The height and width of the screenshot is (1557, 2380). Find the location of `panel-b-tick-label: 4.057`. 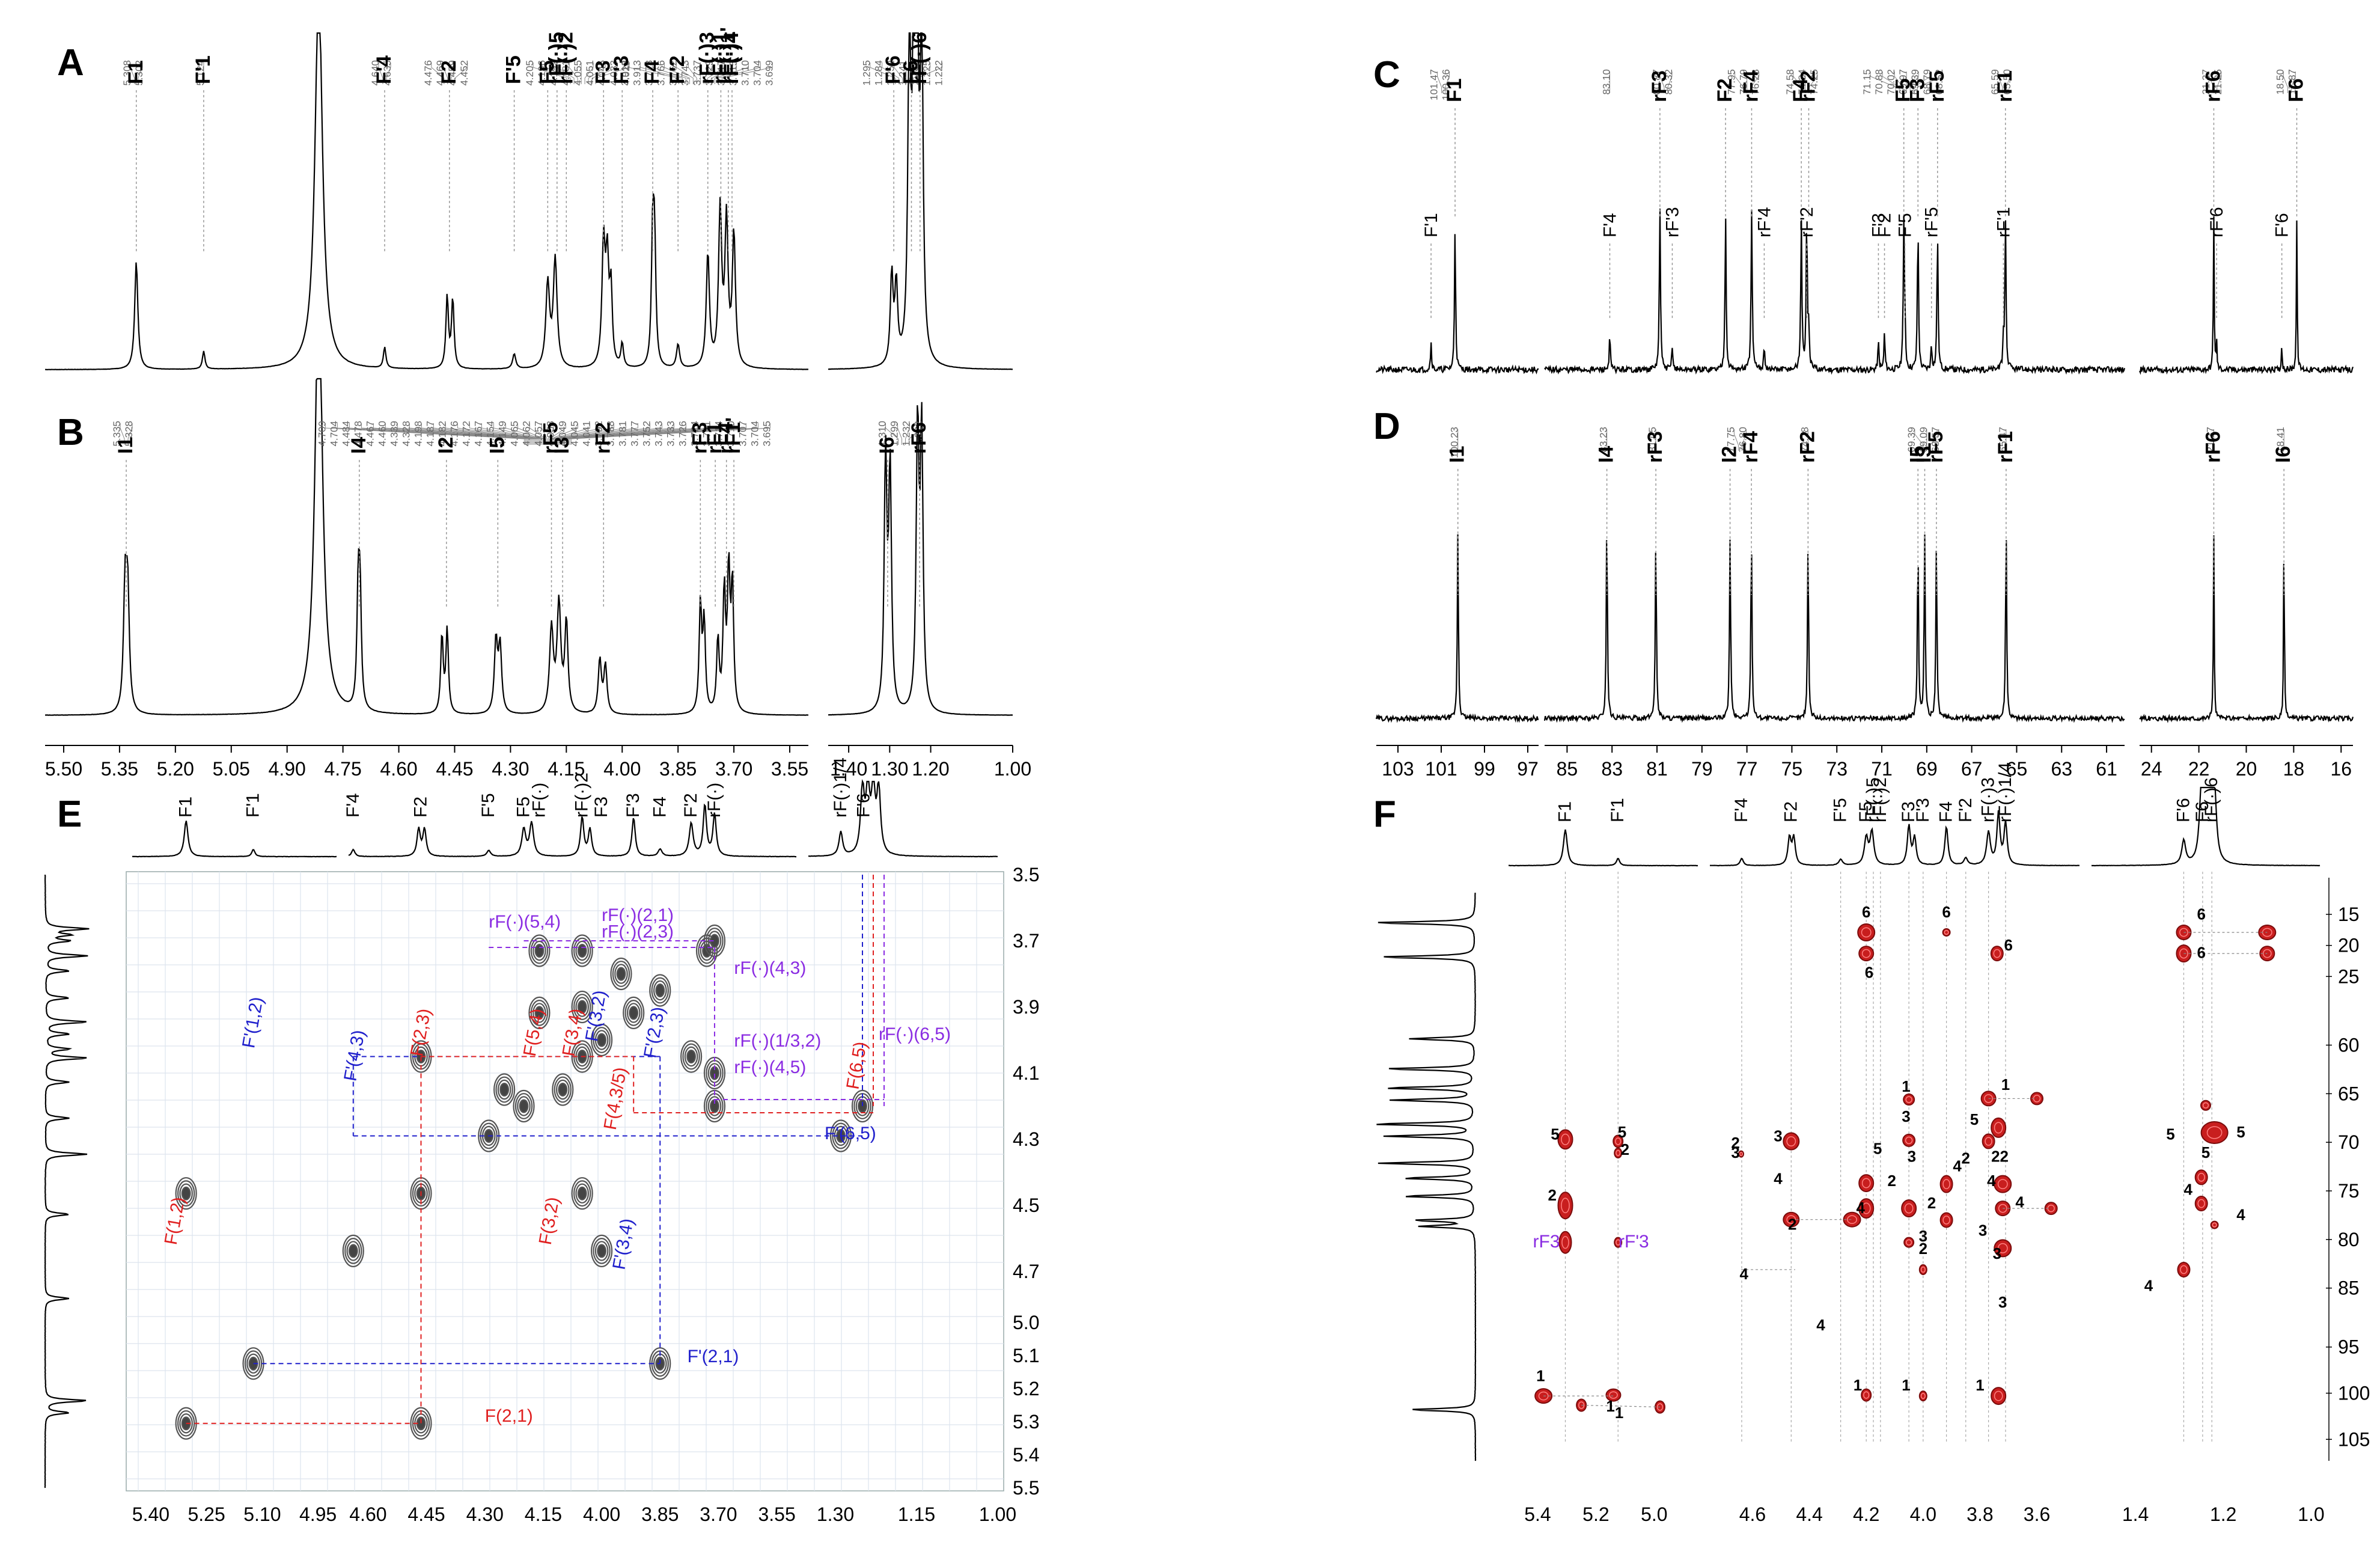

panel-b-tick-label: 4.057 is located at coordinates (538, 434).